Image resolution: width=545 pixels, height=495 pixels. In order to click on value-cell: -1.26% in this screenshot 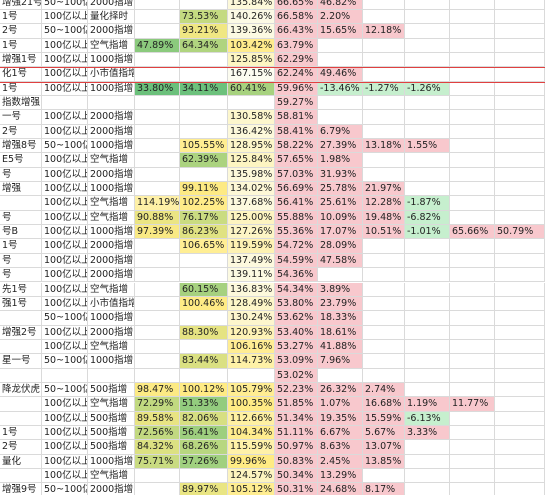, I will do `click(427, 88)`.